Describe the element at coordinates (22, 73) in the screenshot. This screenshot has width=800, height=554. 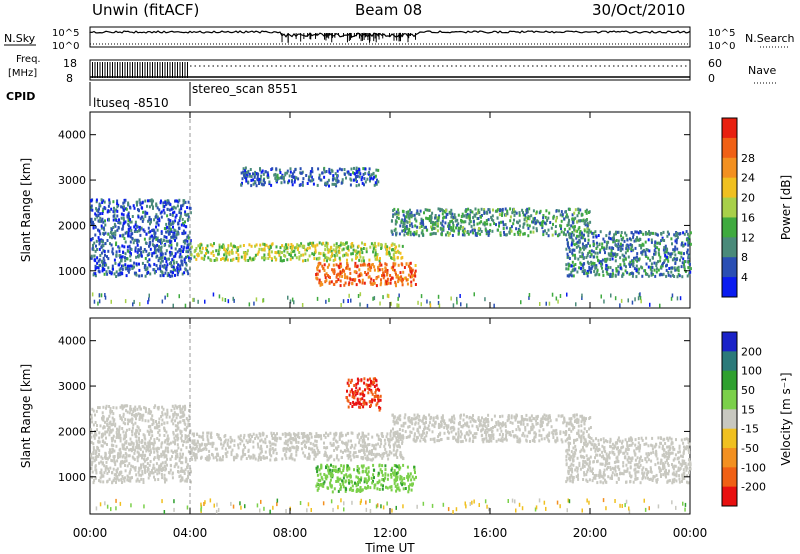
I see `freq-label-2: [MHz]` at that location.